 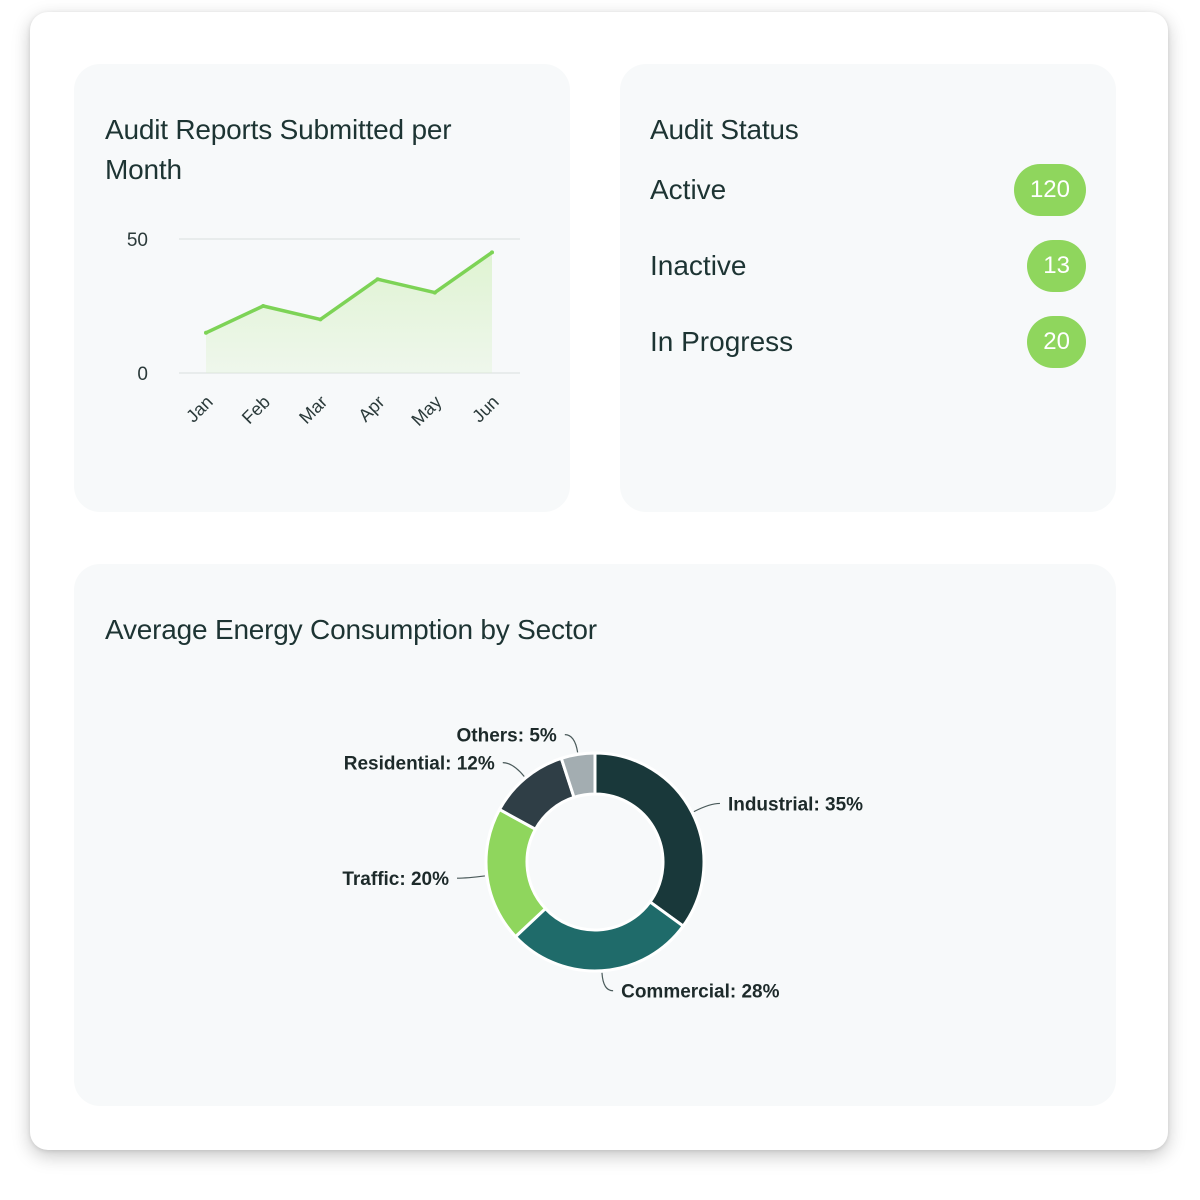 What do you see at coordinates (1056, 342) in the screenshot?
I see `status-count-badge-in-progress: 20` at bounding box center [1056, 342].